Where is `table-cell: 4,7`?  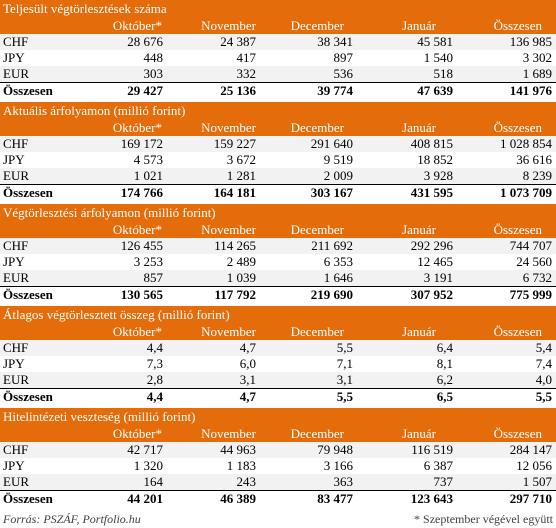 table-cell: 4,7 is located at coordinates (247, 347).